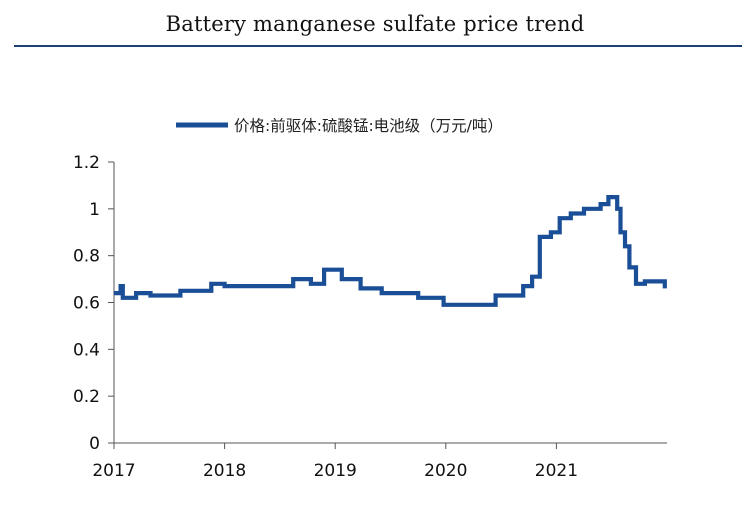  I want to click on y-tick-label: 0.2, so click(86, 397).